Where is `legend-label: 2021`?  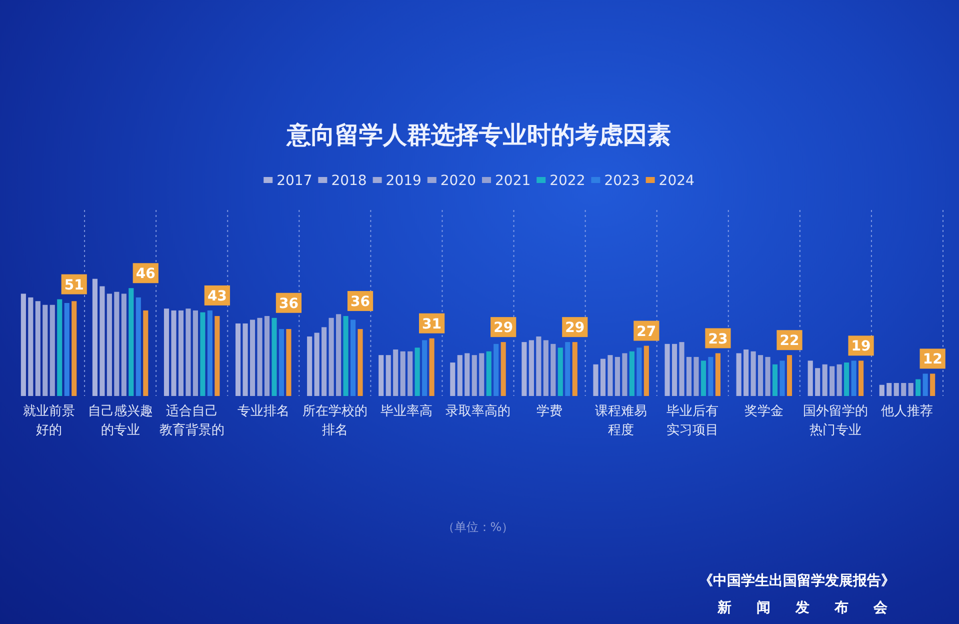
legend-label: 2021 is located at coordinates (513, 181).